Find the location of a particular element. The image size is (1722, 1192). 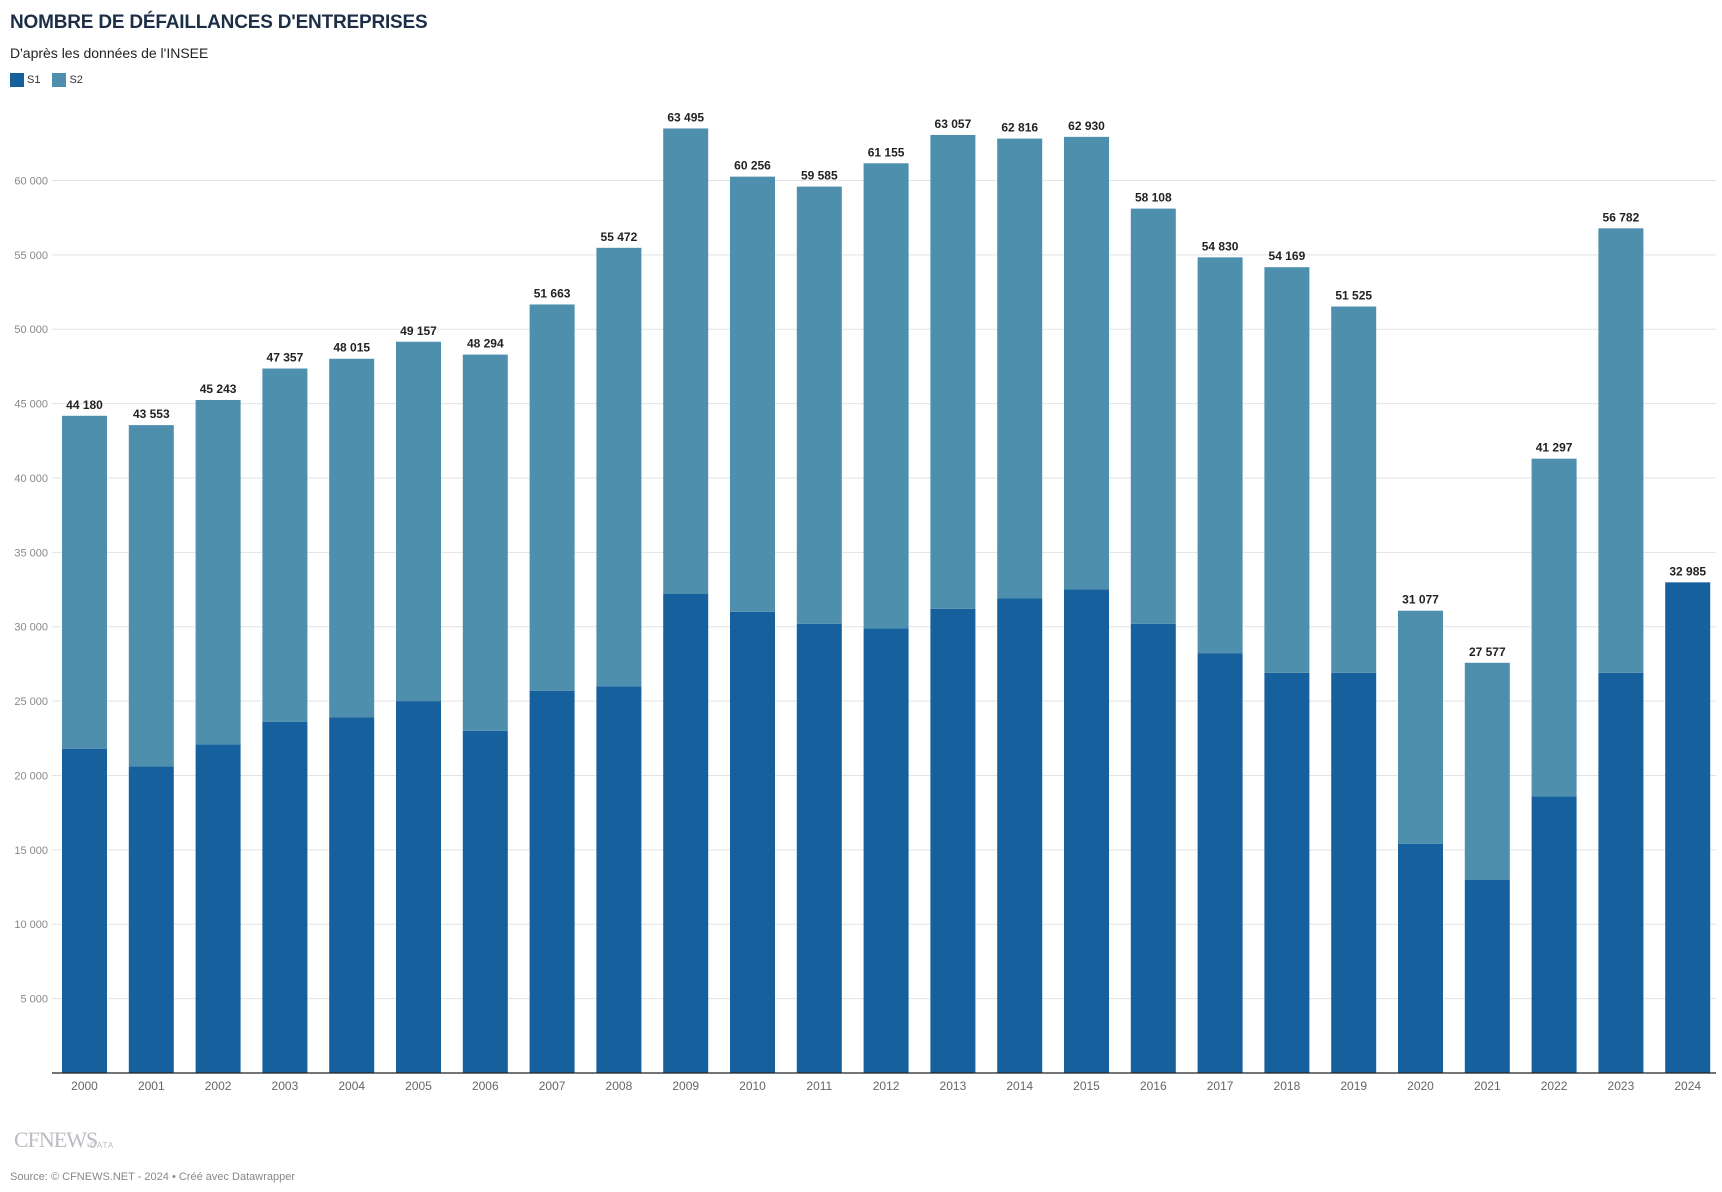

bar-total-label: 48 015 is located at coordinates (351, 348).